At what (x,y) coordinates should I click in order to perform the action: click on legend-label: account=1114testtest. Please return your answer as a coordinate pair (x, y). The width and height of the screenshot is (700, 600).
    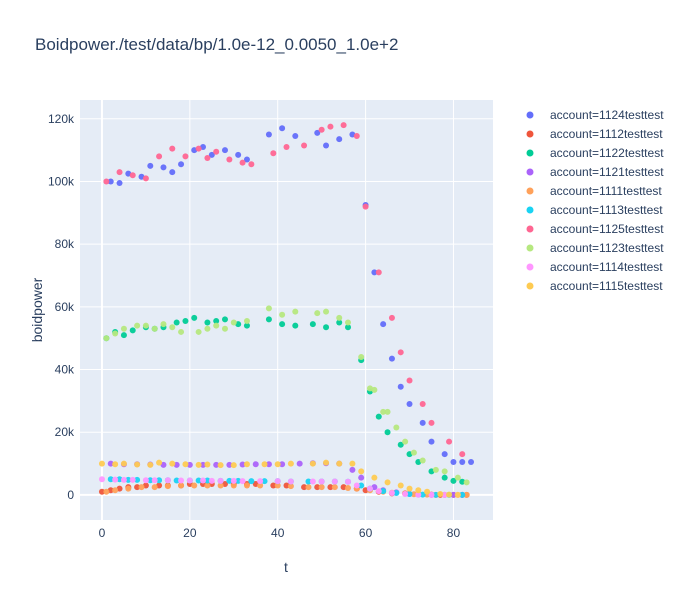
    Looking at the image, I should click on (606, 267).